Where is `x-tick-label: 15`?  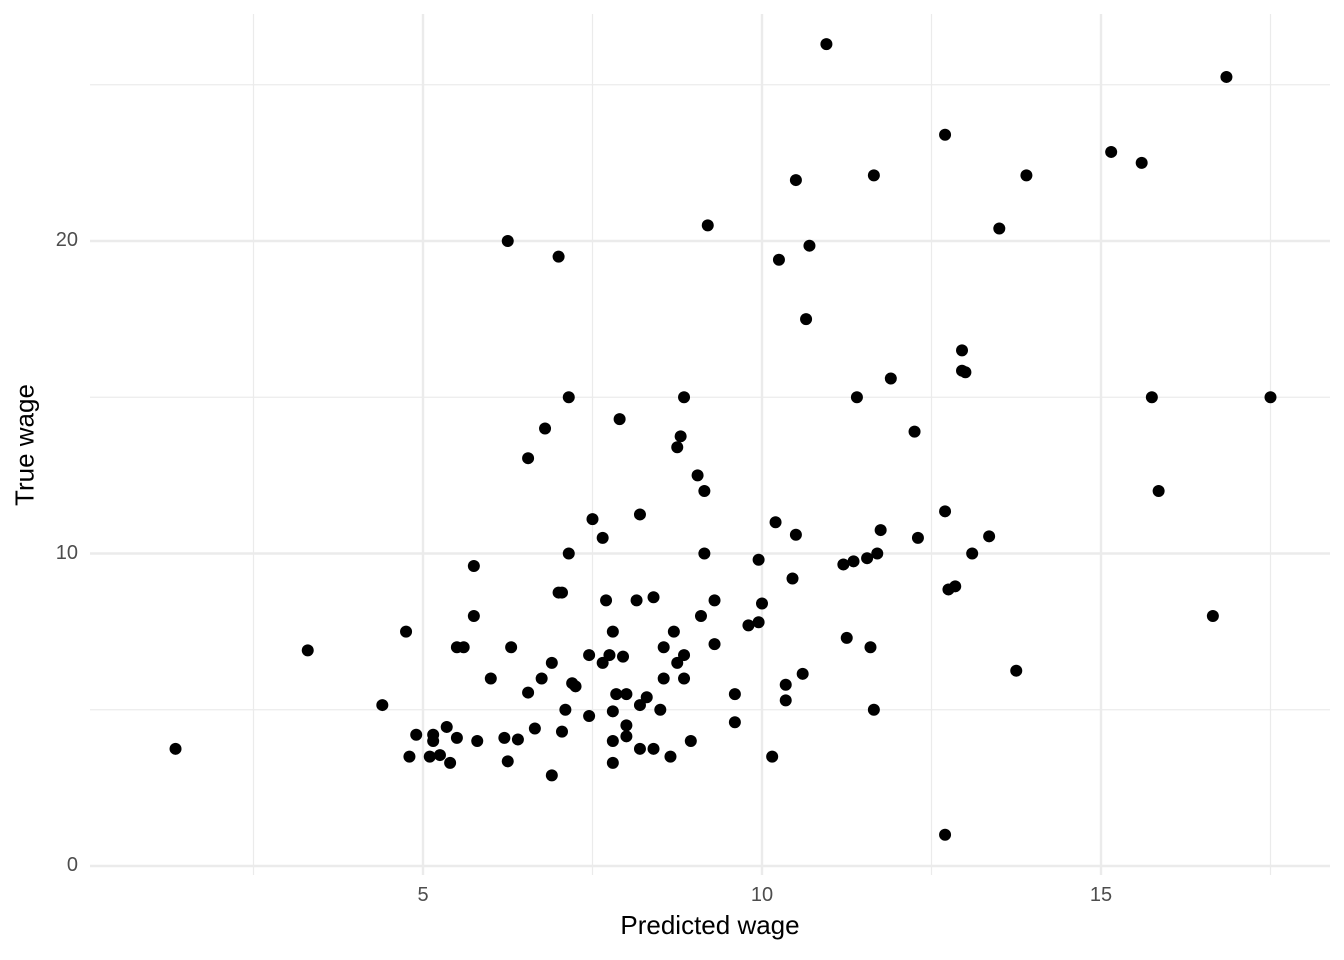 x-tick-label: 15 is located at coordinates (1101, 895).